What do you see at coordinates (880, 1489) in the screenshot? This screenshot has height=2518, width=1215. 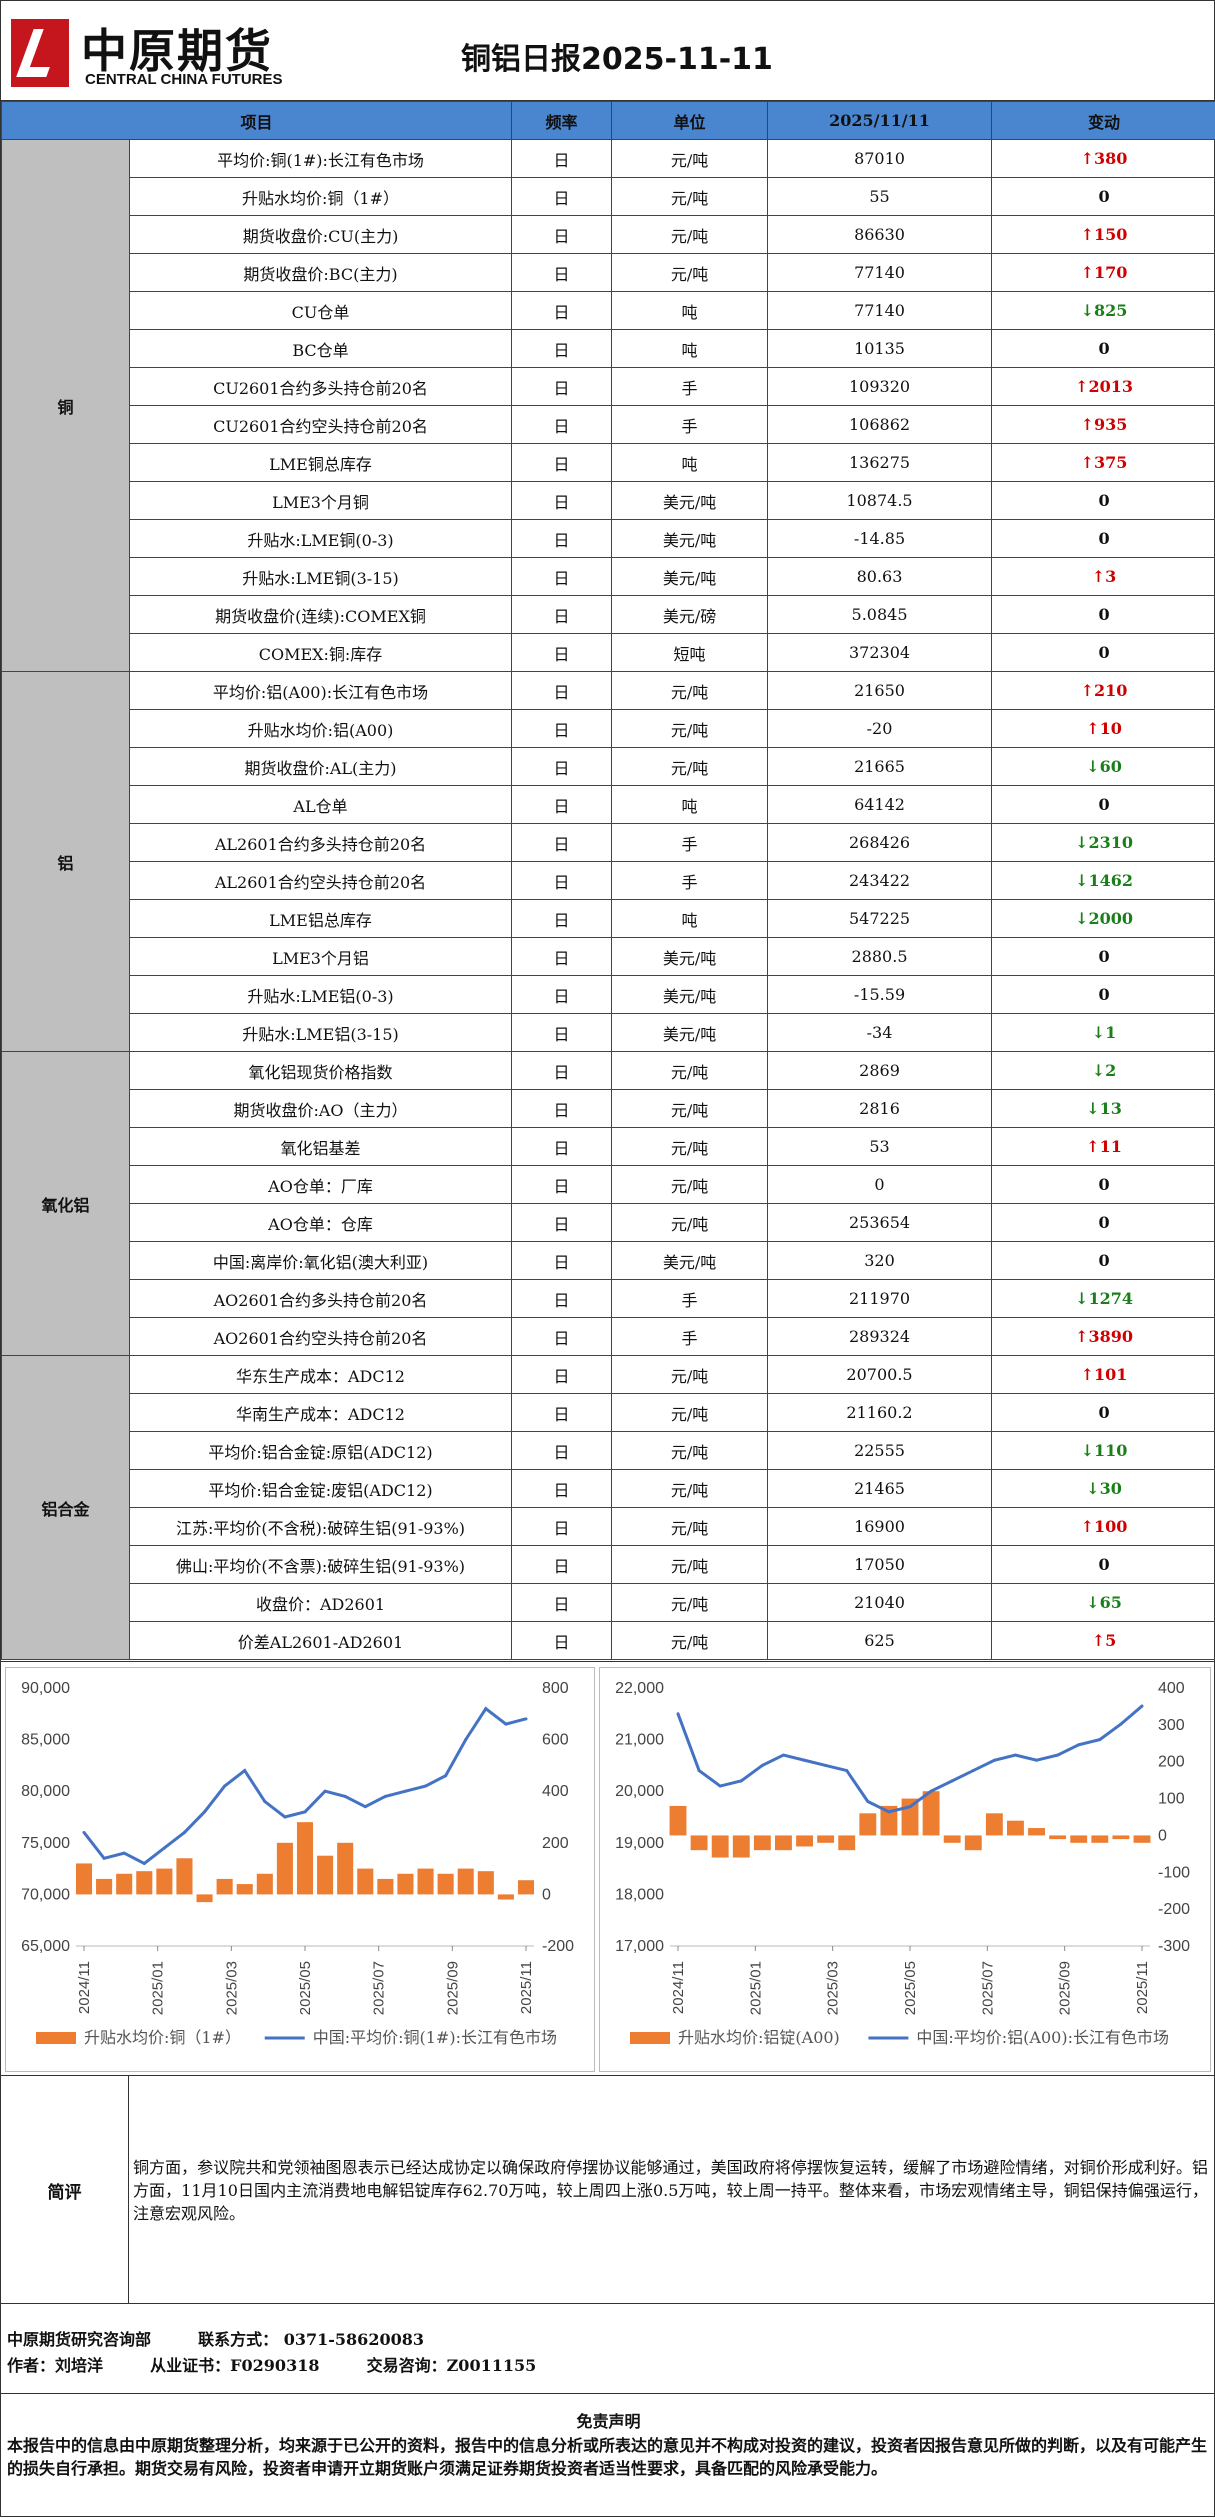 I see `value-cell: 21465` at bounding box center [880, 1489].